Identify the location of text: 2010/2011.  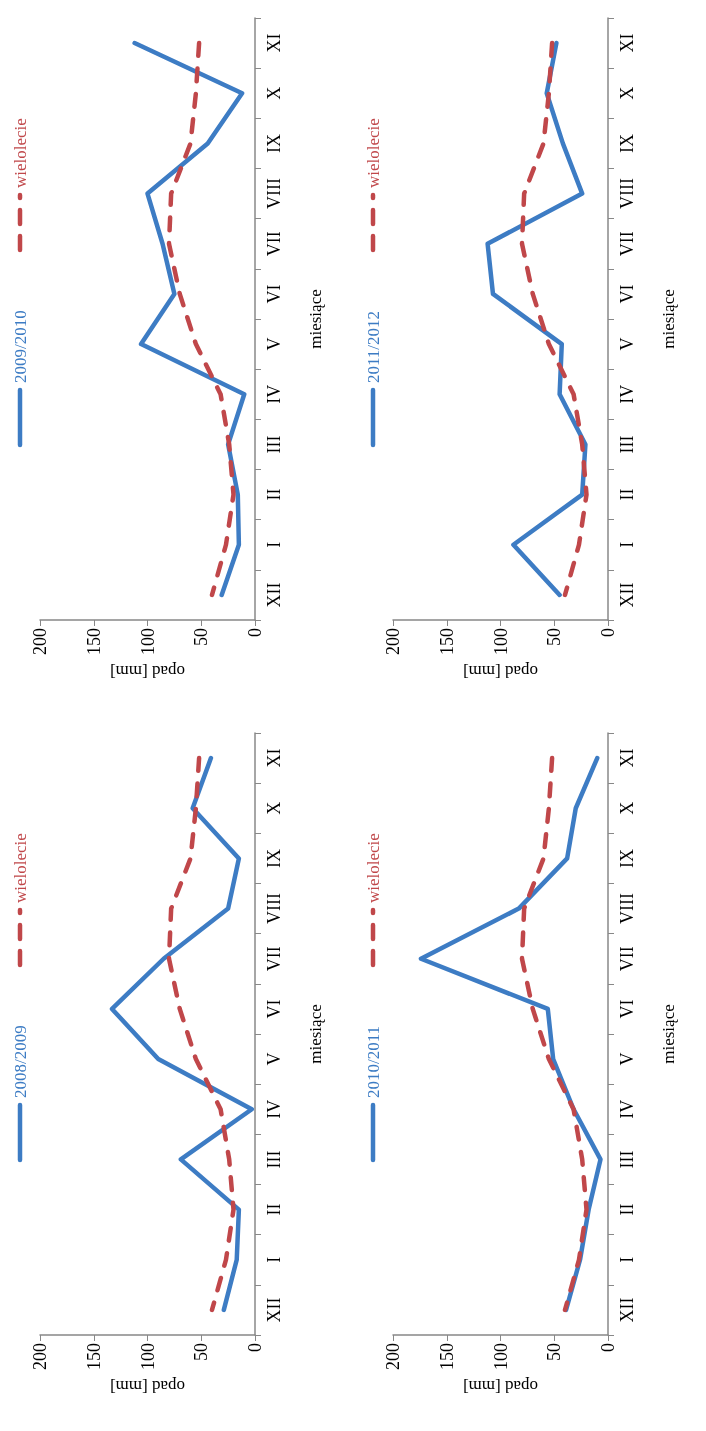
(373, 1061).